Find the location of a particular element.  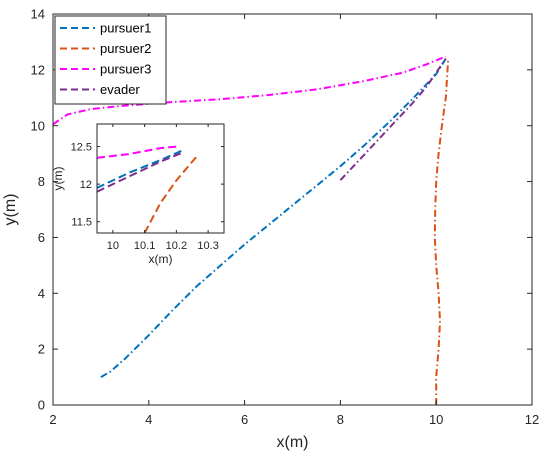

inset-series-line-pursuer3 is located at coordinates (137, 152).